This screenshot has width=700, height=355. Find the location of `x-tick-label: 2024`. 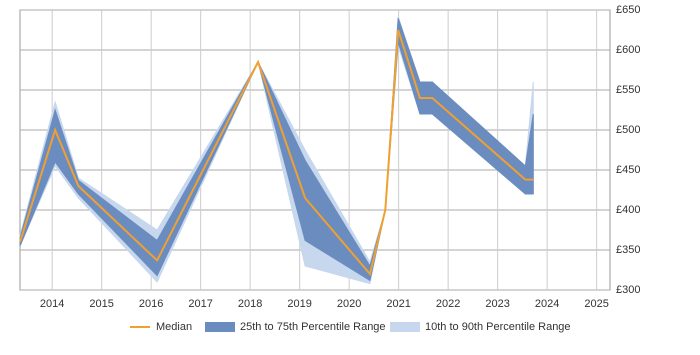

x-tick-label: 2024 is located at coordinates (547, 304).